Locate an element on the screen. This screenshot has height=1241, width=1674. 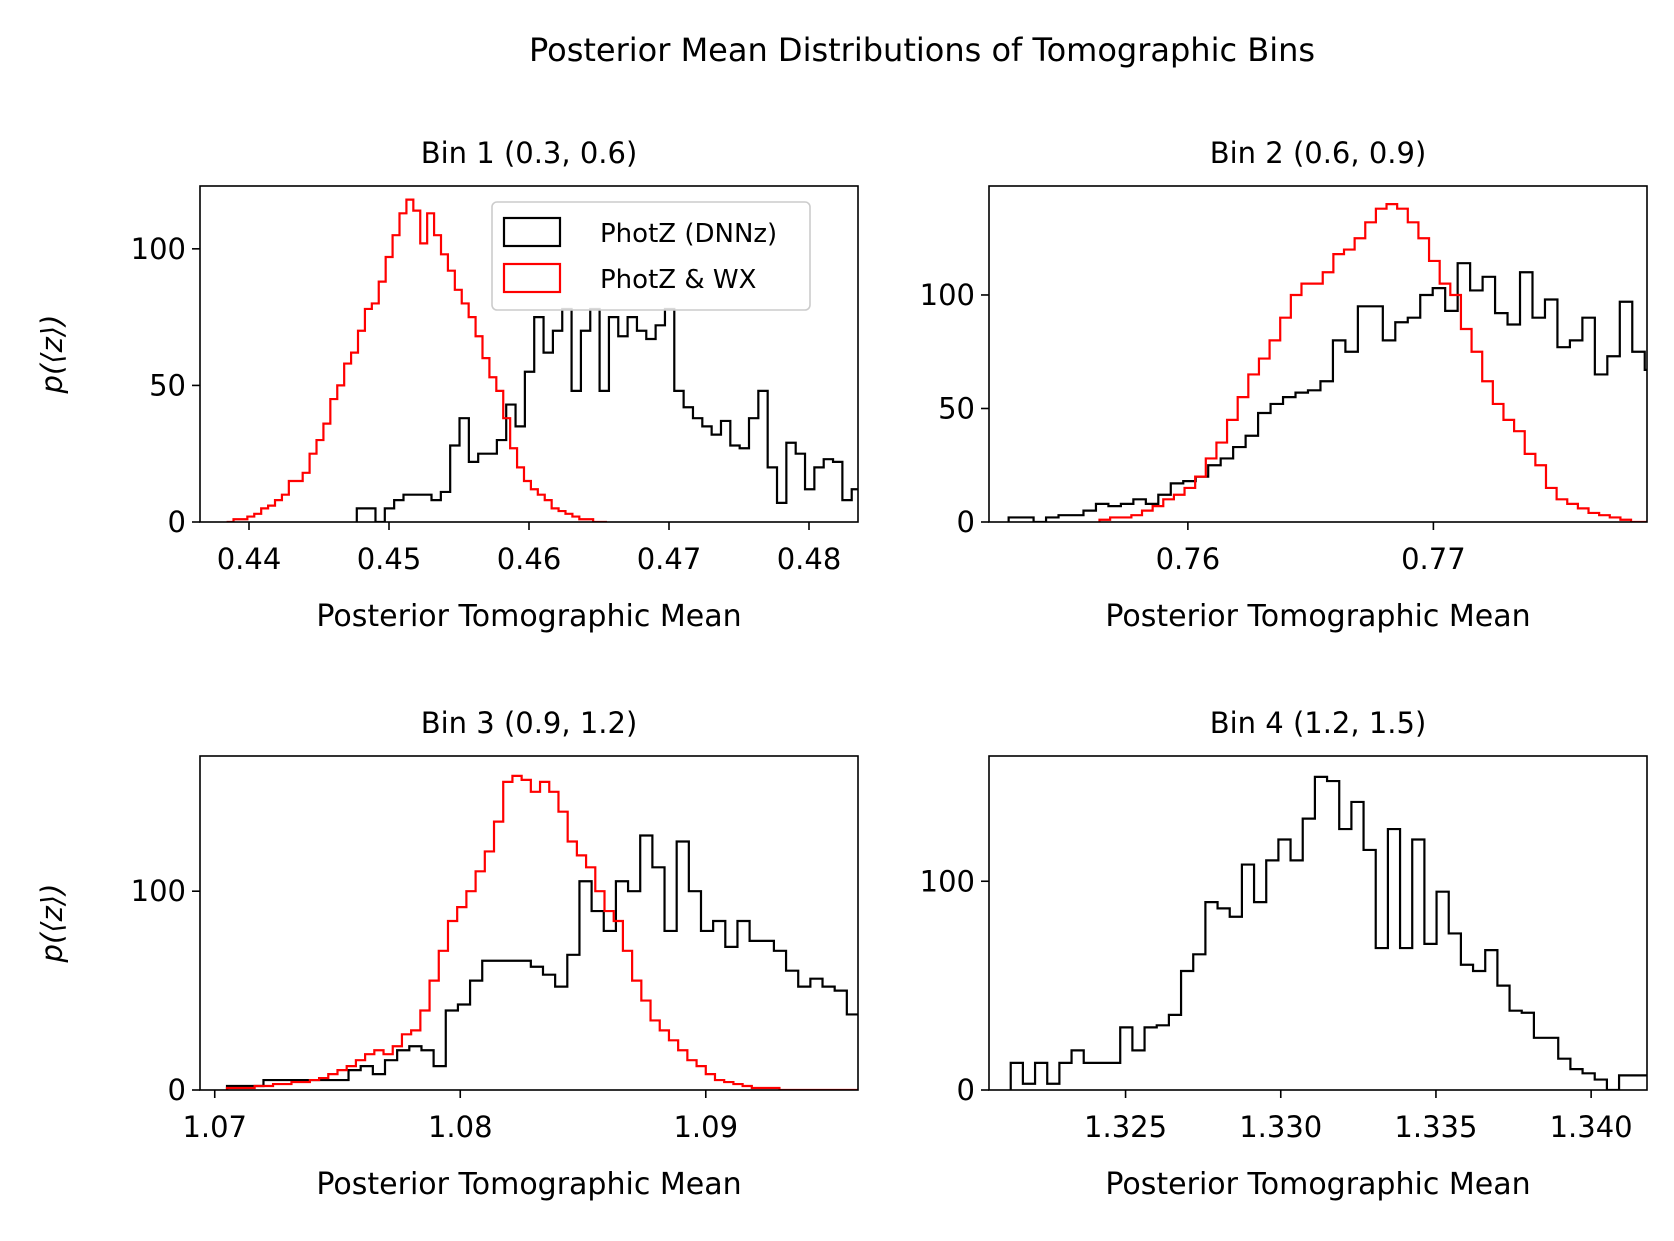
x-tick-label: 0.46 is located at coordinates (529, 559).